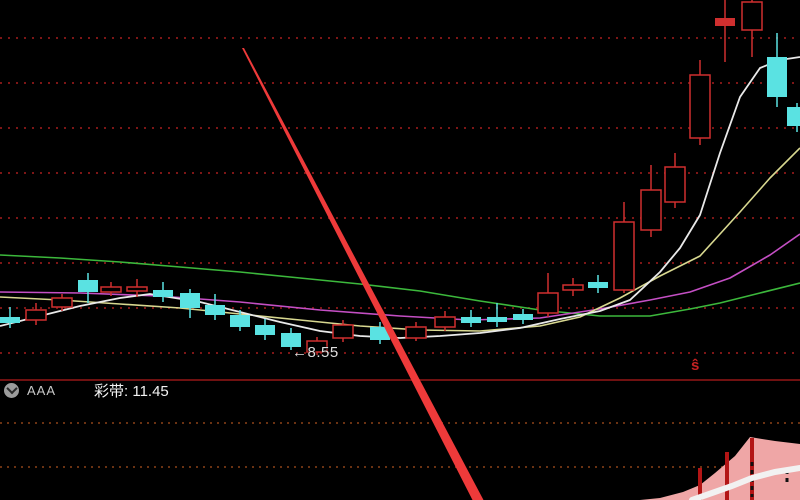  I want to click on indicator-name: AAA, so click(42, 390).